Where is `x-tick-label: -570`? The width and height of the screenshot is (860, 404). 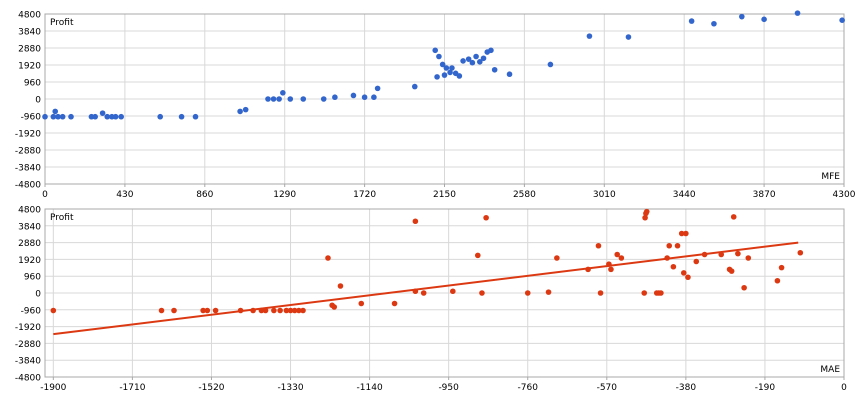
x-tick-label: -570 is located at coordinates (607, 388).